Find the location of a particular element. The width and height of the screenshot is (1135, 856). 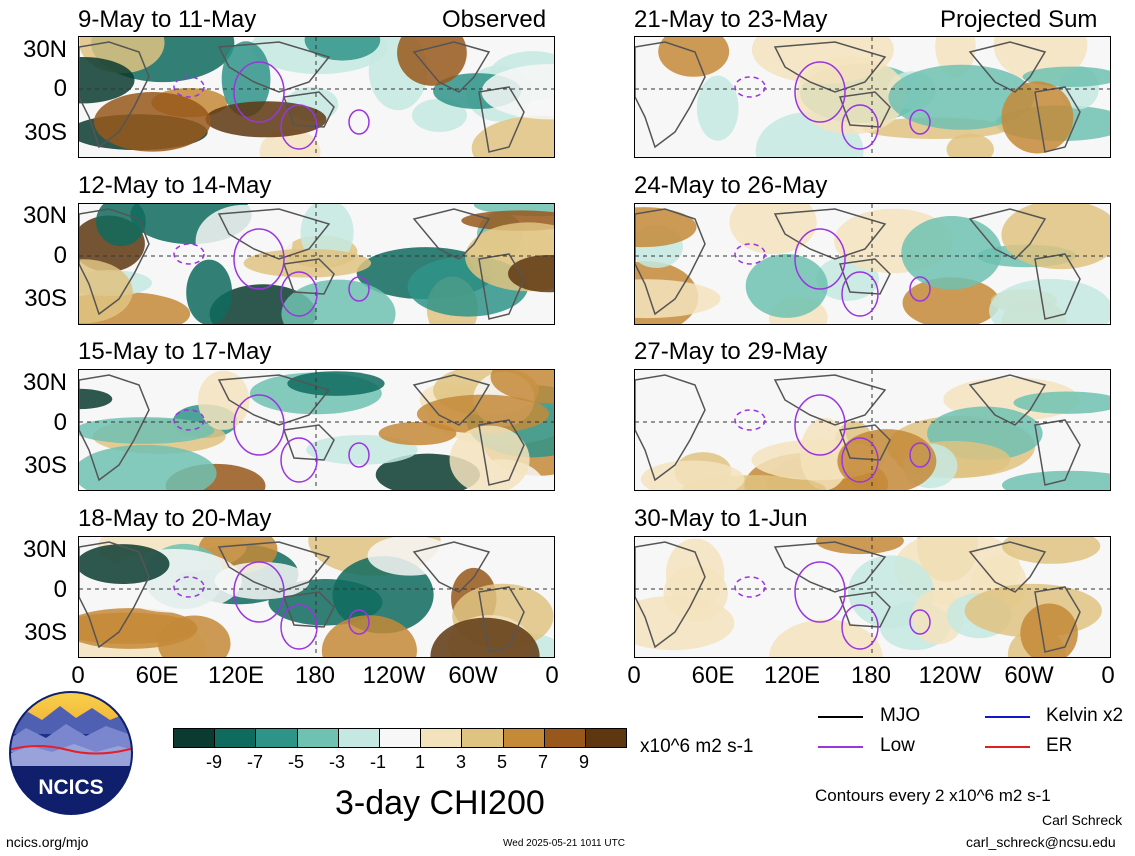

panel-title-right-1: 21-May to 23-May is located at coordinates (731, 19).